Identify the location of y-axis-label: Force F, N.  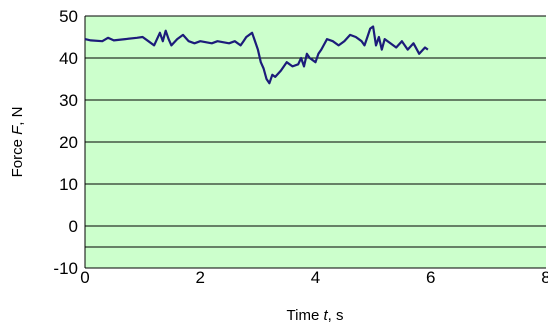
(17, 142).